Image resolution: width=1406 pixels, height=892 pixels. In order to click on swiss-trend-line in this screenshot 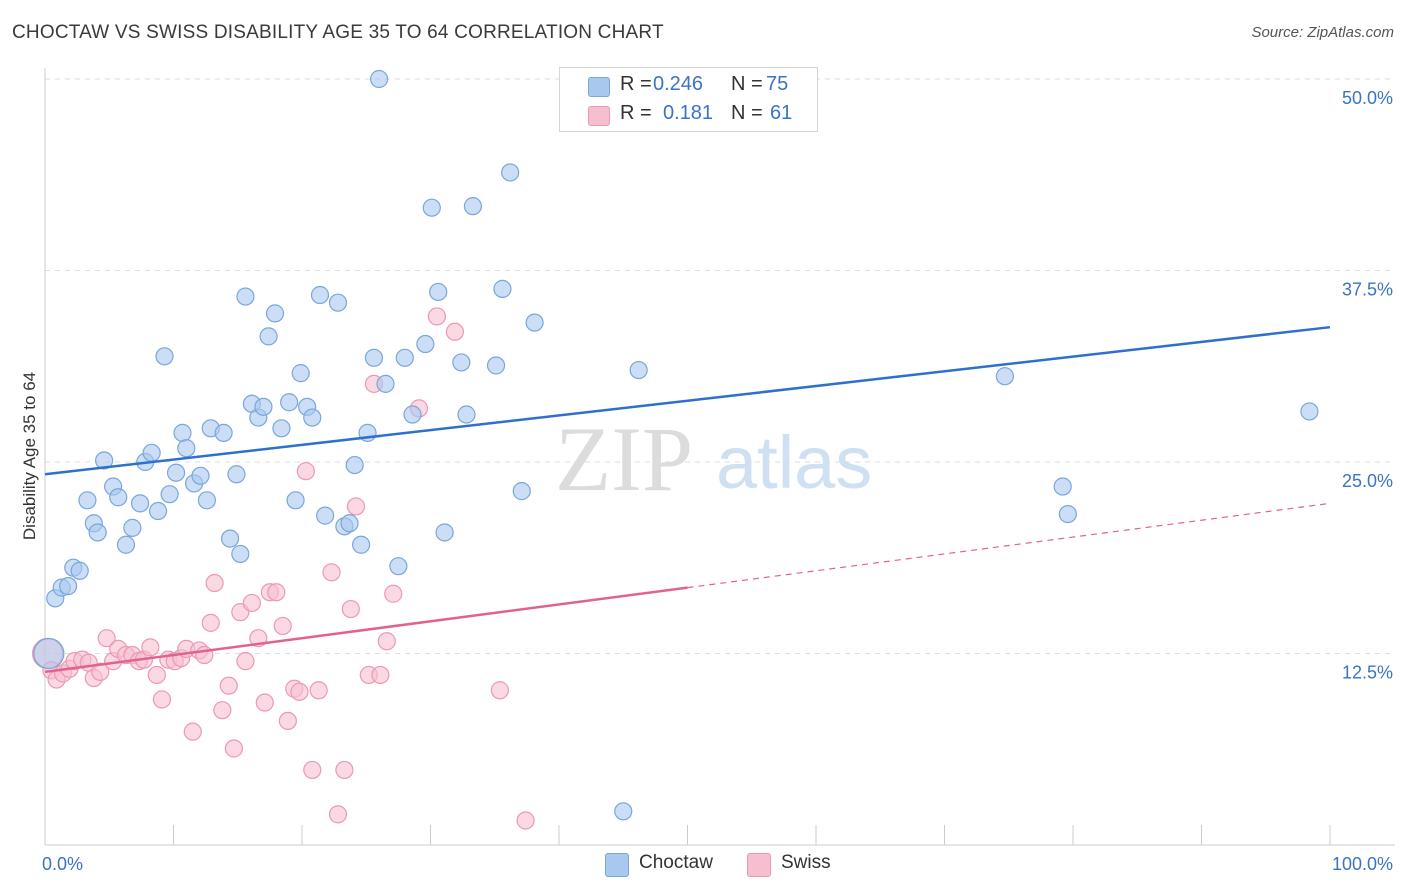, I will do `click(366, 630)`.